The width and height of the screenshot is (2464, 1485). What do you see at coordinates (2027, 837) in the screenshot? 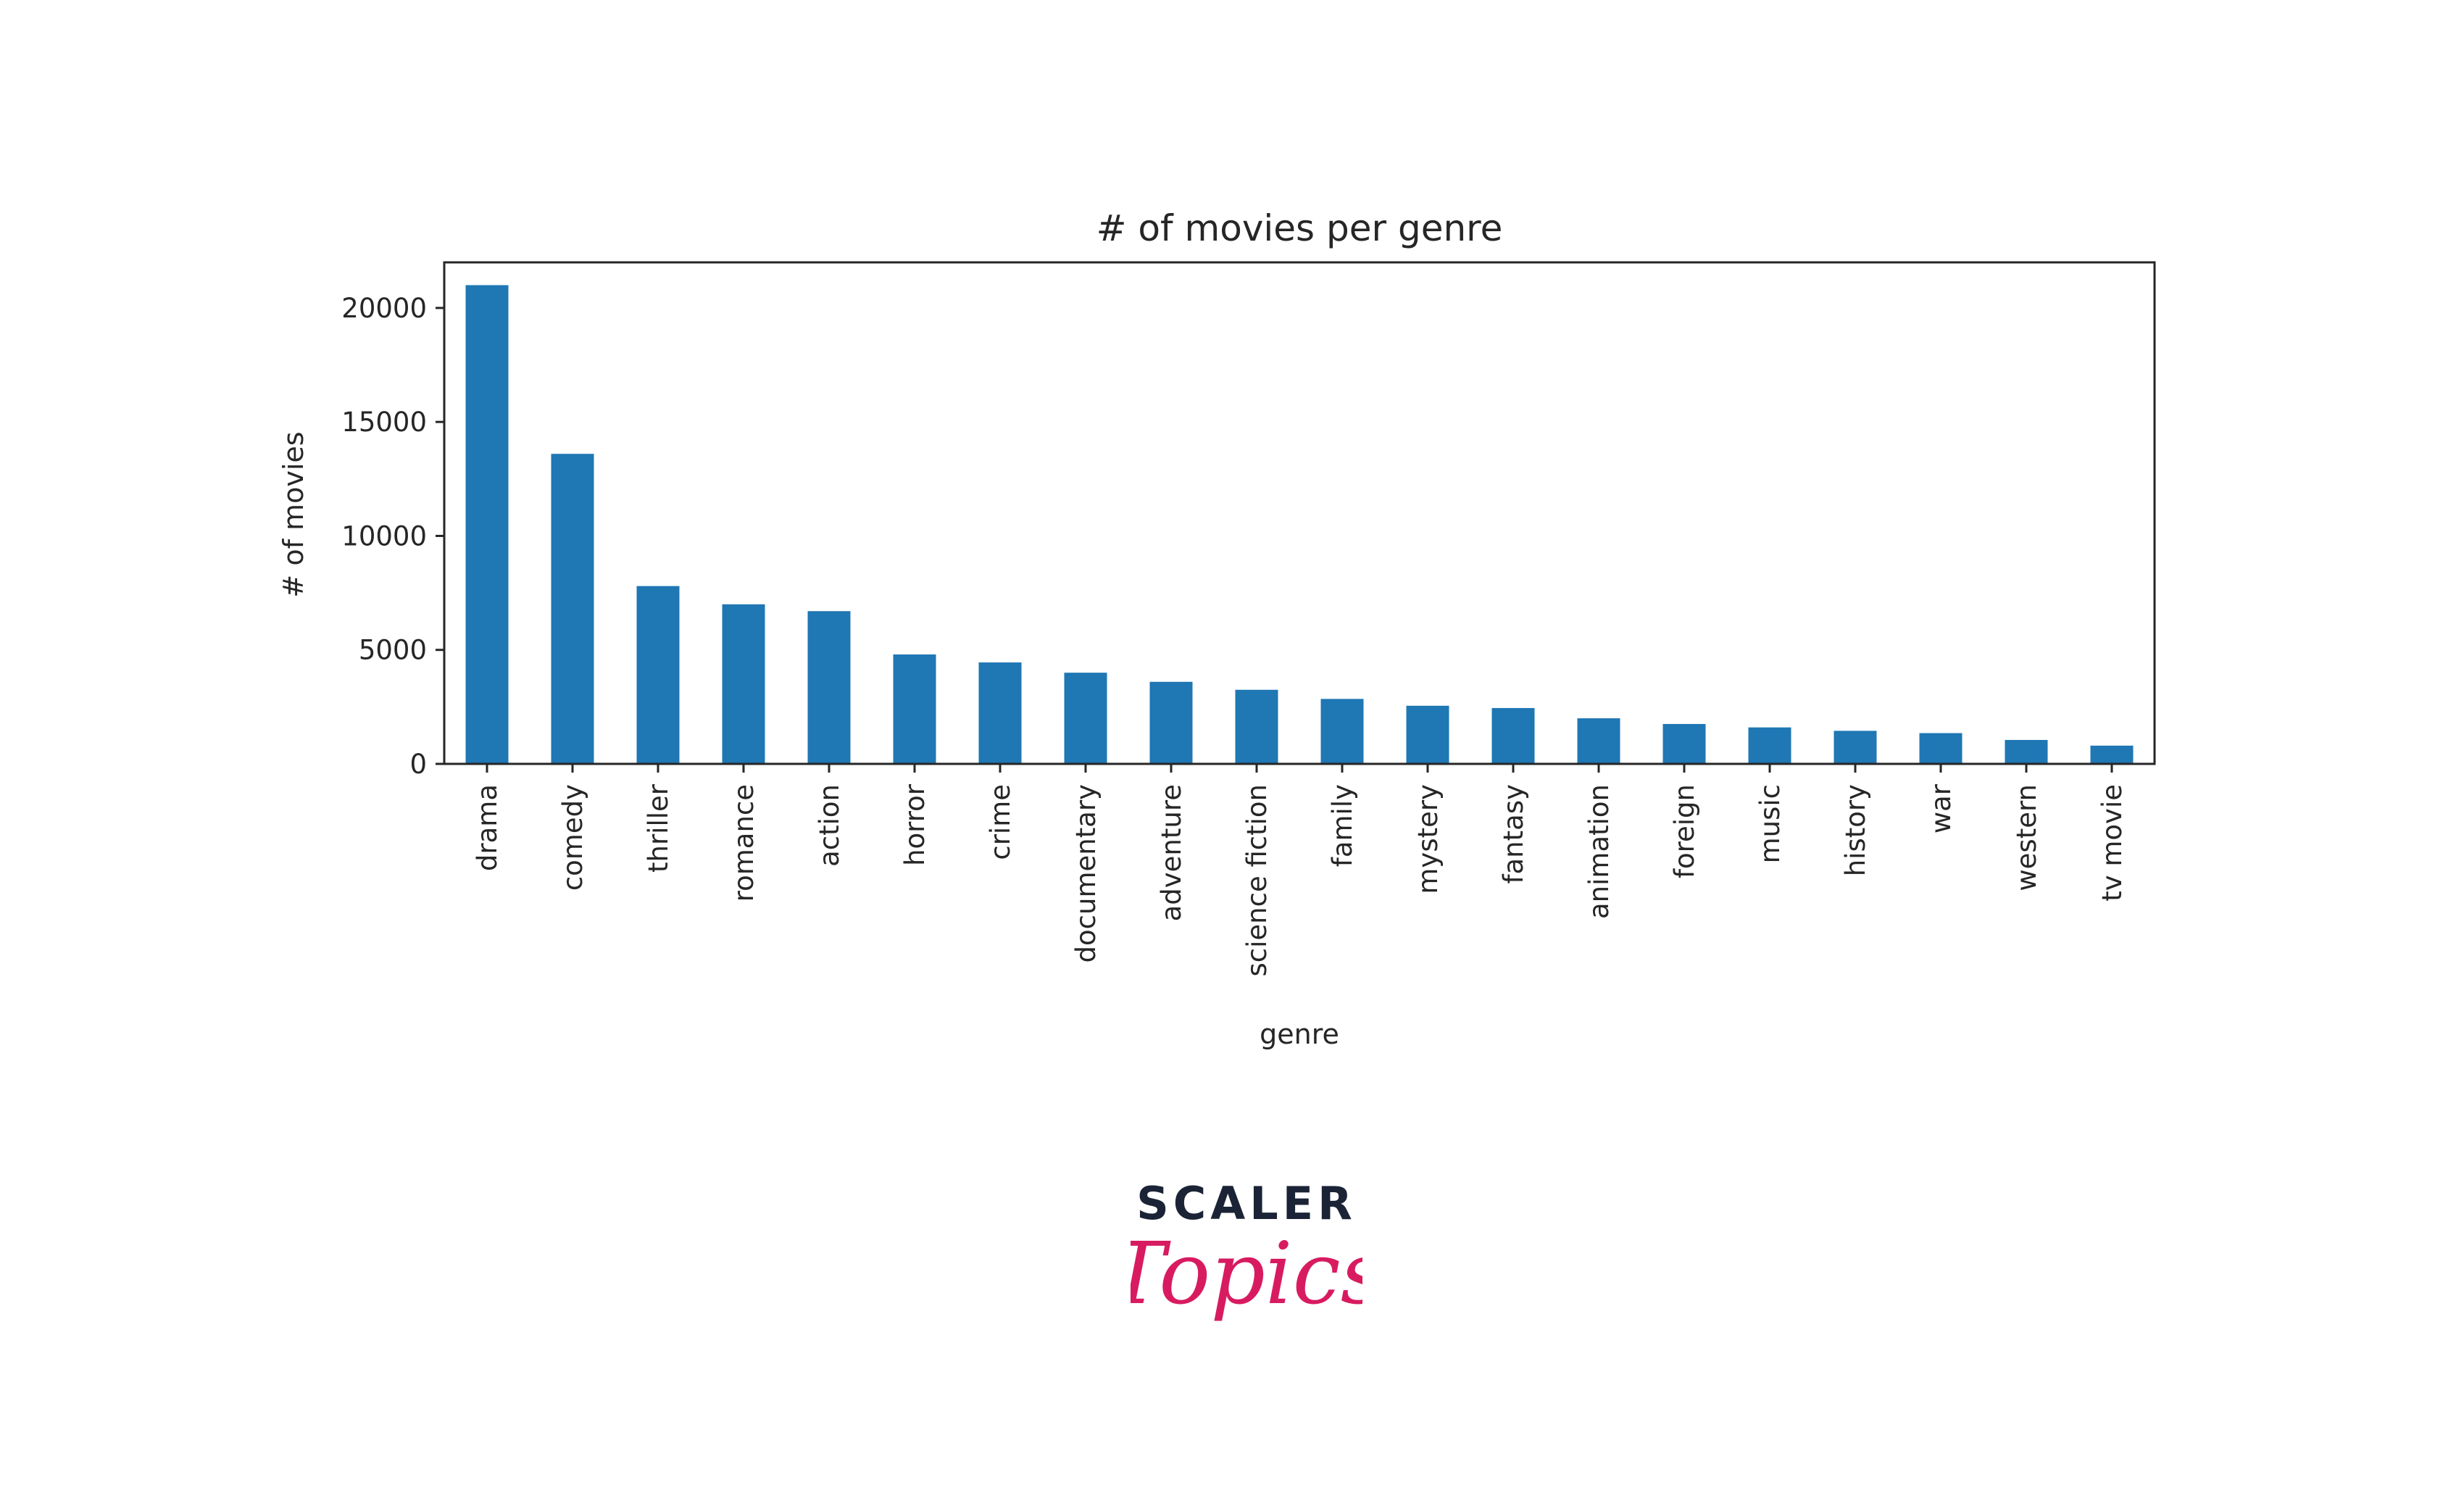
I see `x-tick-label: western` at bounding box center [2027, 837].